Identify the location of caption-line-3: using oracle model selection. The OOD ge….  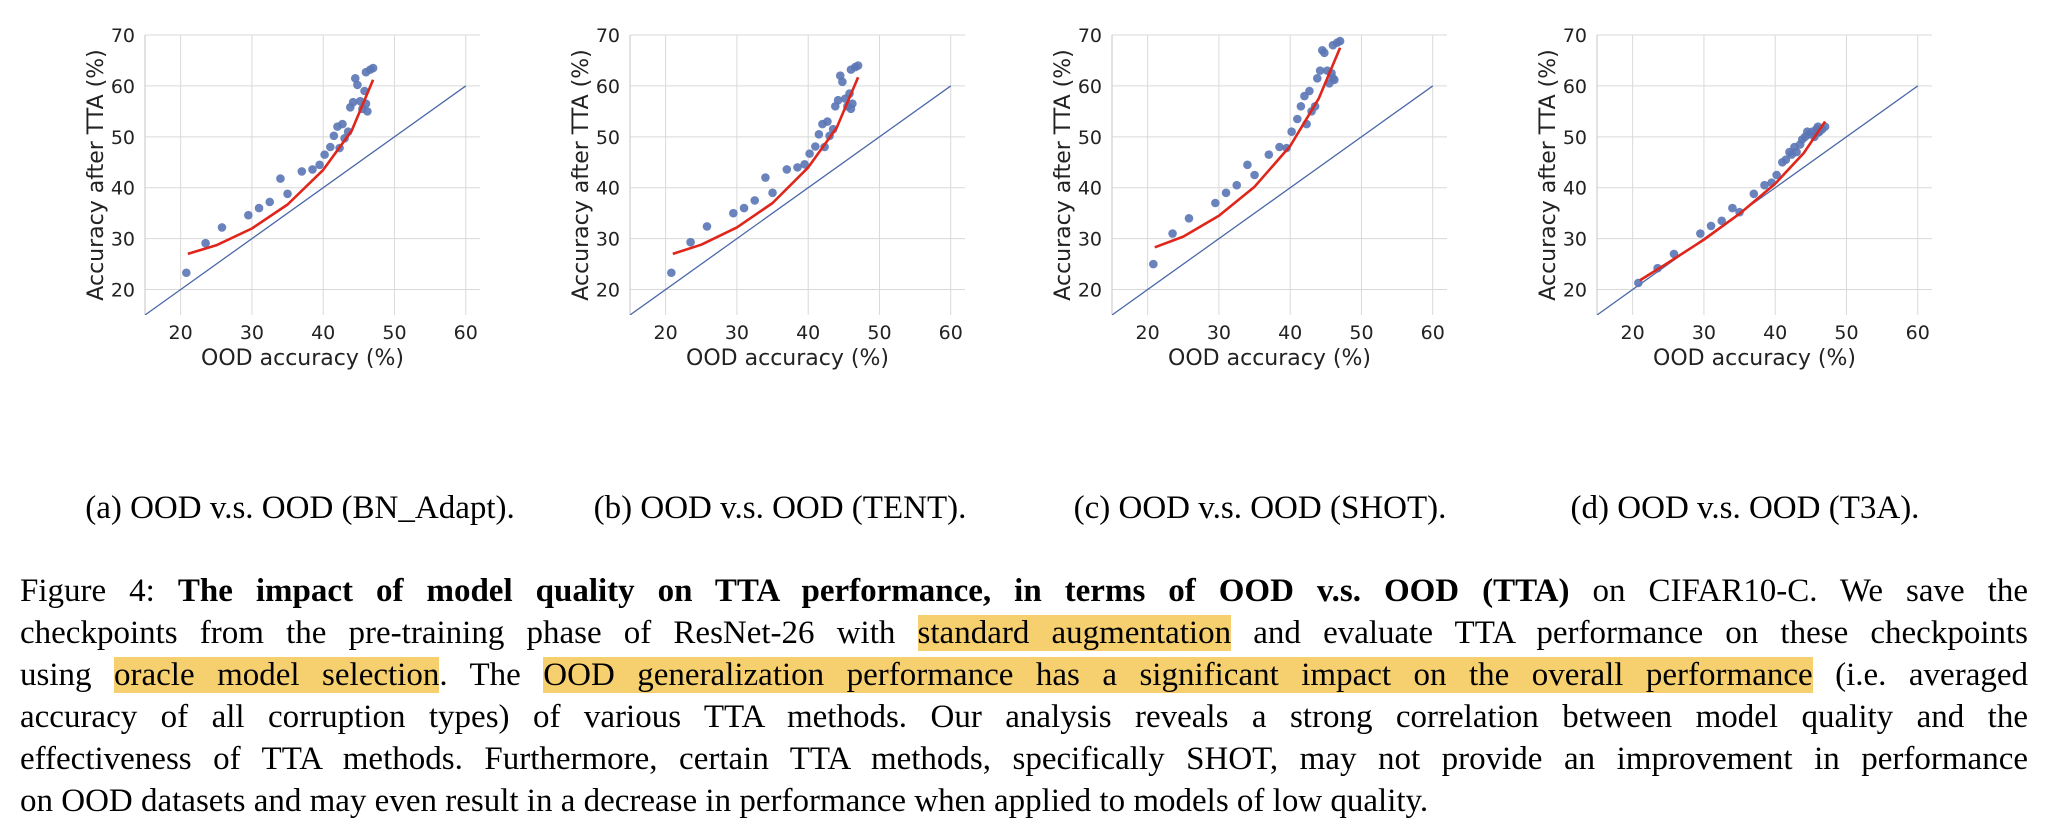
(1024, 675).